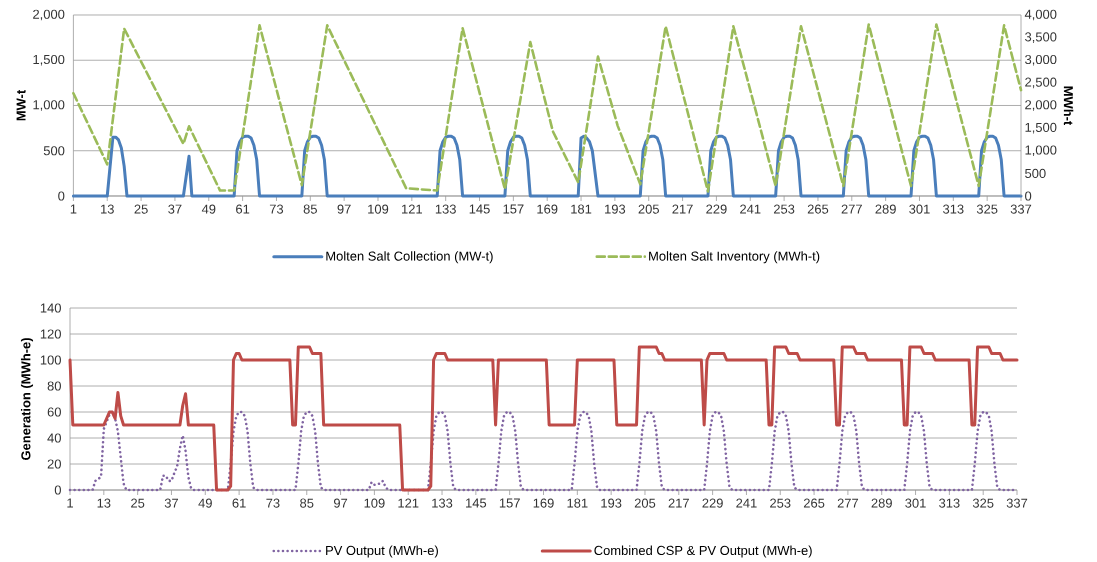  What do you see at coordinates (1040, 15) in the screenshot?
I see `y2-tick-label: 4,000` at bounding box center [1040, 15].